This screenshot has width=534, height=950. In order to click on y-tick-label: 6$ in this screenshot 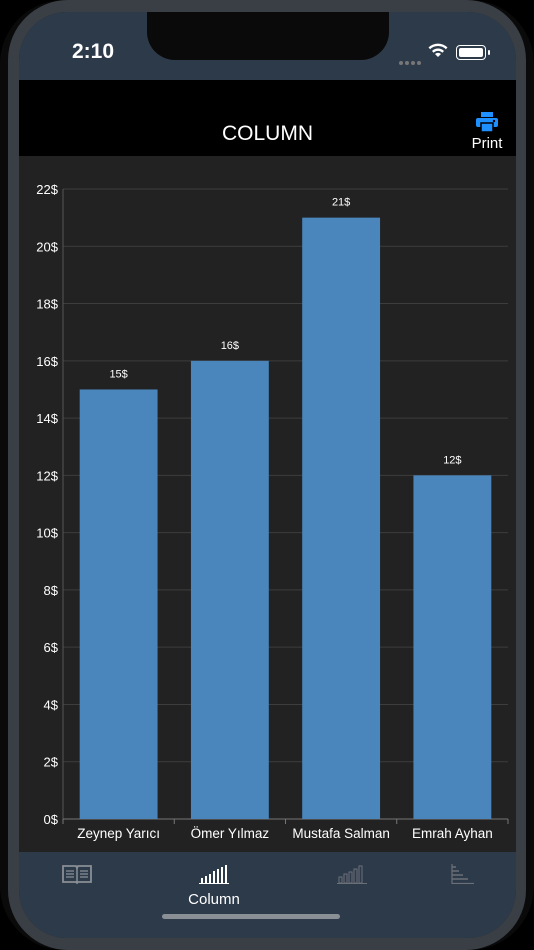, I will do `click(51, 647)`.